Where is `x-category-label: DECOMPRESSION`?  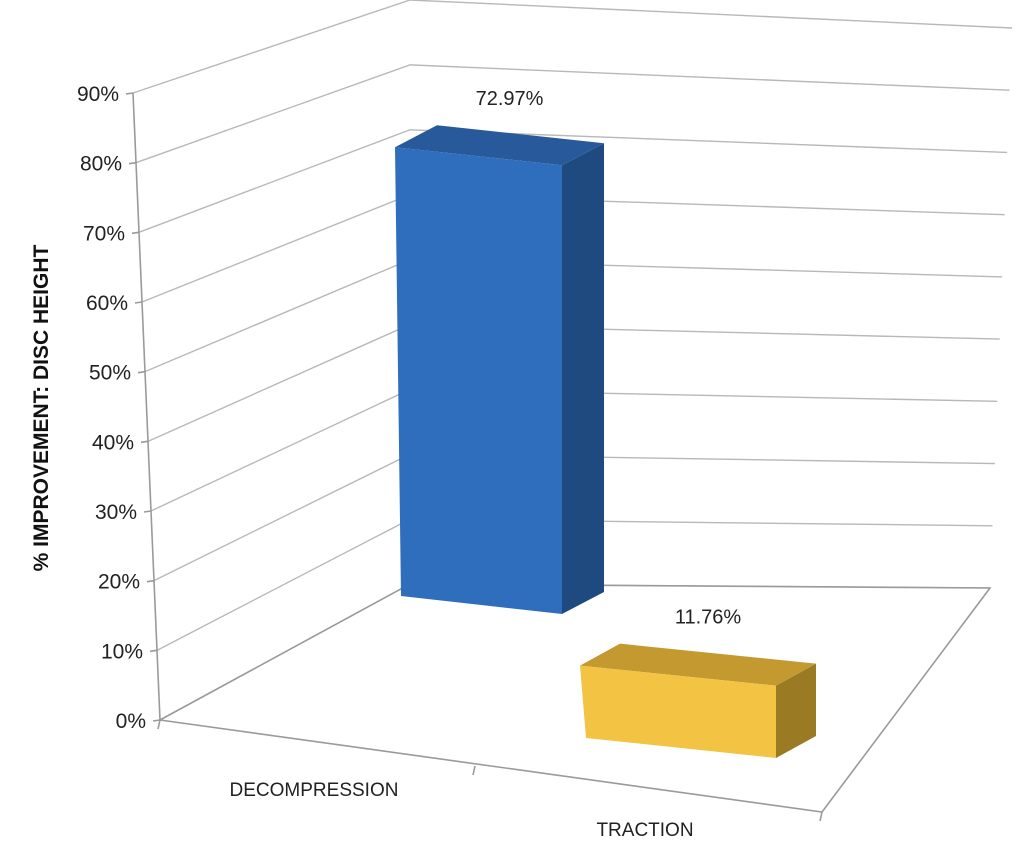
x-category-label: DECOMPRESSION is located at coordinates (314, 790).